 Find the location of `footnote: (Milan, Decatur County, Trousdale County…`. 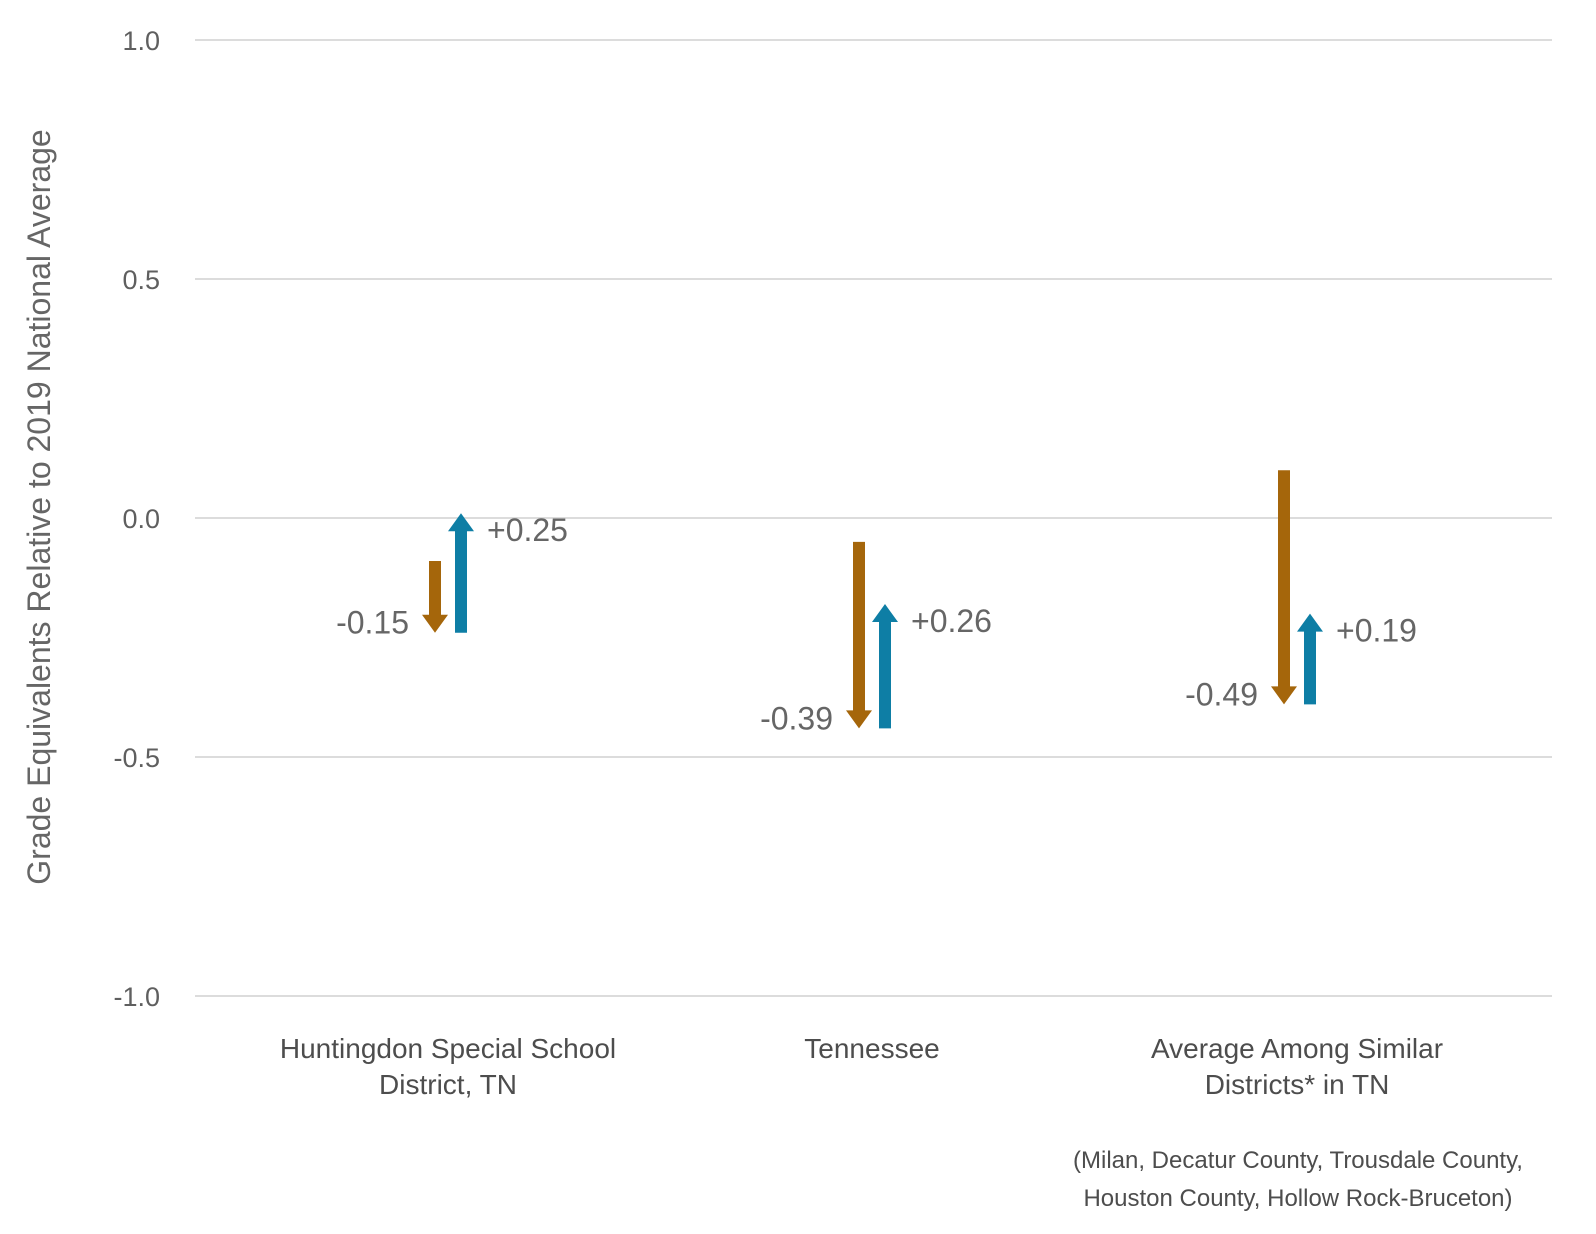

footnote: (Milan, Decatur County, Trousdale County… is located at coordinates (1298, 1179).